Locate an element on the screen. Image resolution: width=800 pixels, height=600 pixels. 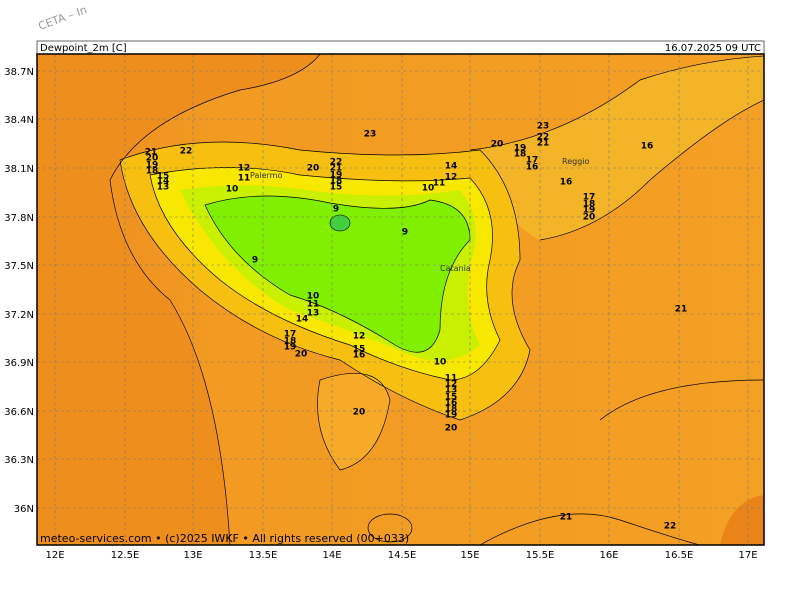
lon-label: 15E is located at coordinates (469, 555).